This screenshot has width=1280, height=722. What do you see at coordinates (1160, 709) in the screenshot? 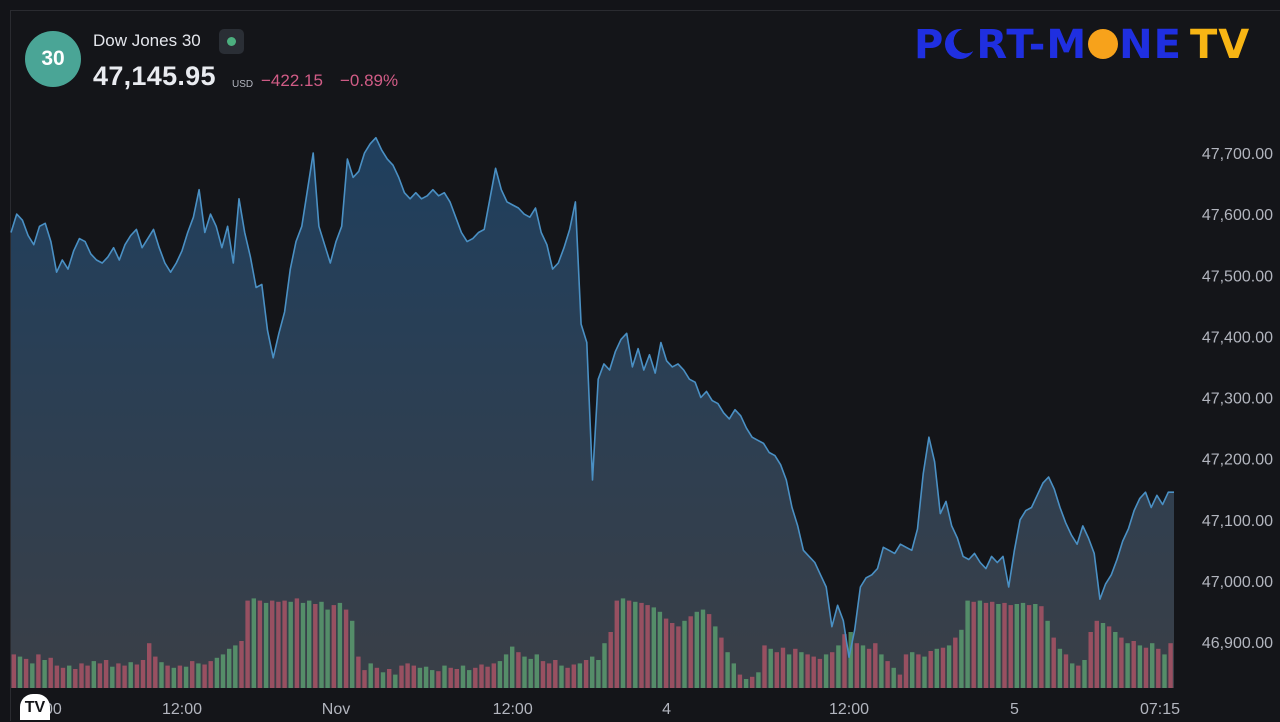
I see `x-axis-tick-label: 07:15` at bounding box center [1160, 709].